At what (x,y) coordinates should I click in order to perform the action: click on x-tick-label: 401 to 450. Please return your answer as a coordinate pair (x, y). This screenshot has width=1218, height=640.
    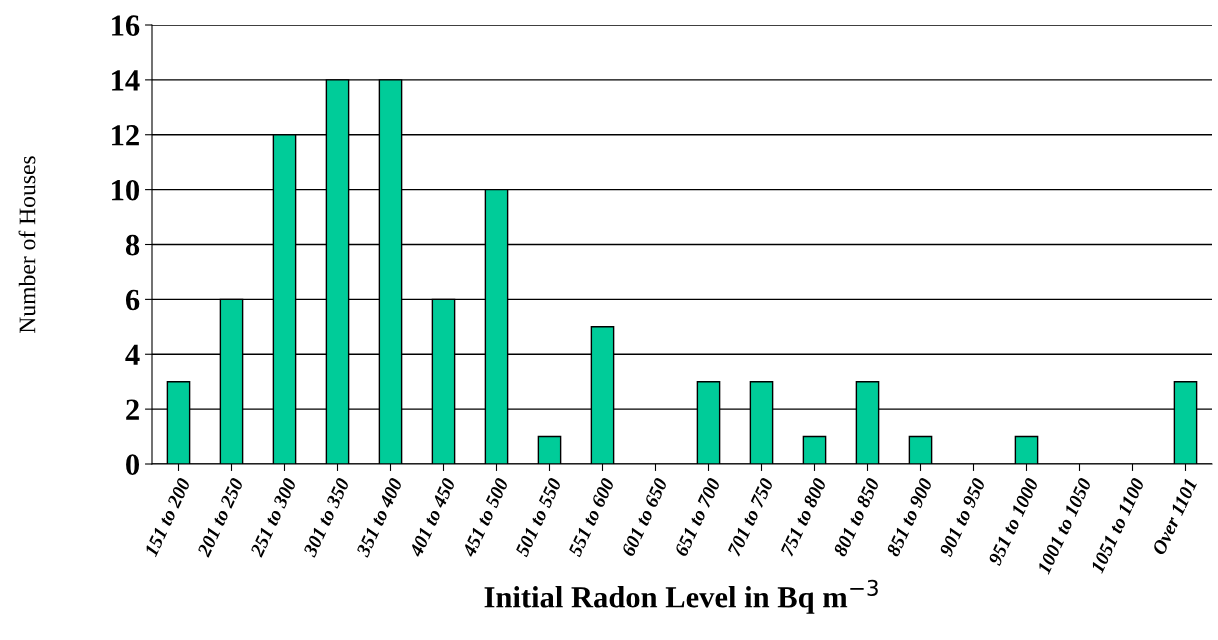
    Looking at the image, I should click on (432, 517).